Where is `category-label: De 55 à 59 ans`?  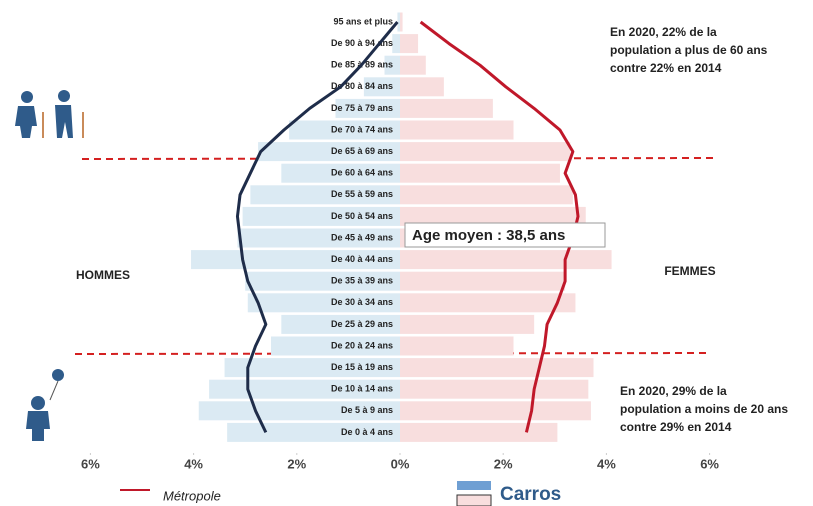 category-label: De 55 à 59 ans is located at coordinates (362, 194).